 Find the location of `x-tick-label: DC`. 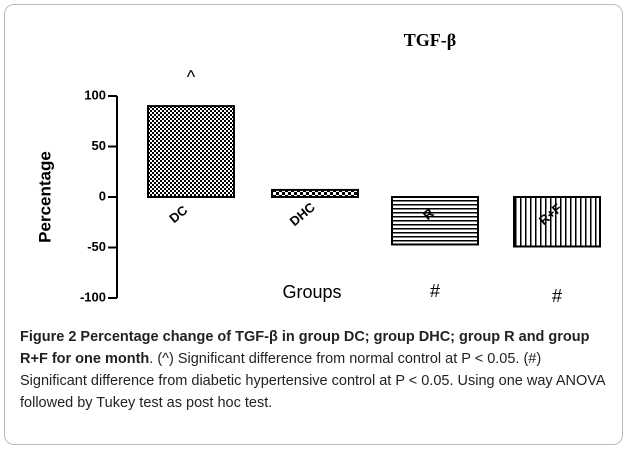

x-tick-label: DC is located at coordinates (178, 214).